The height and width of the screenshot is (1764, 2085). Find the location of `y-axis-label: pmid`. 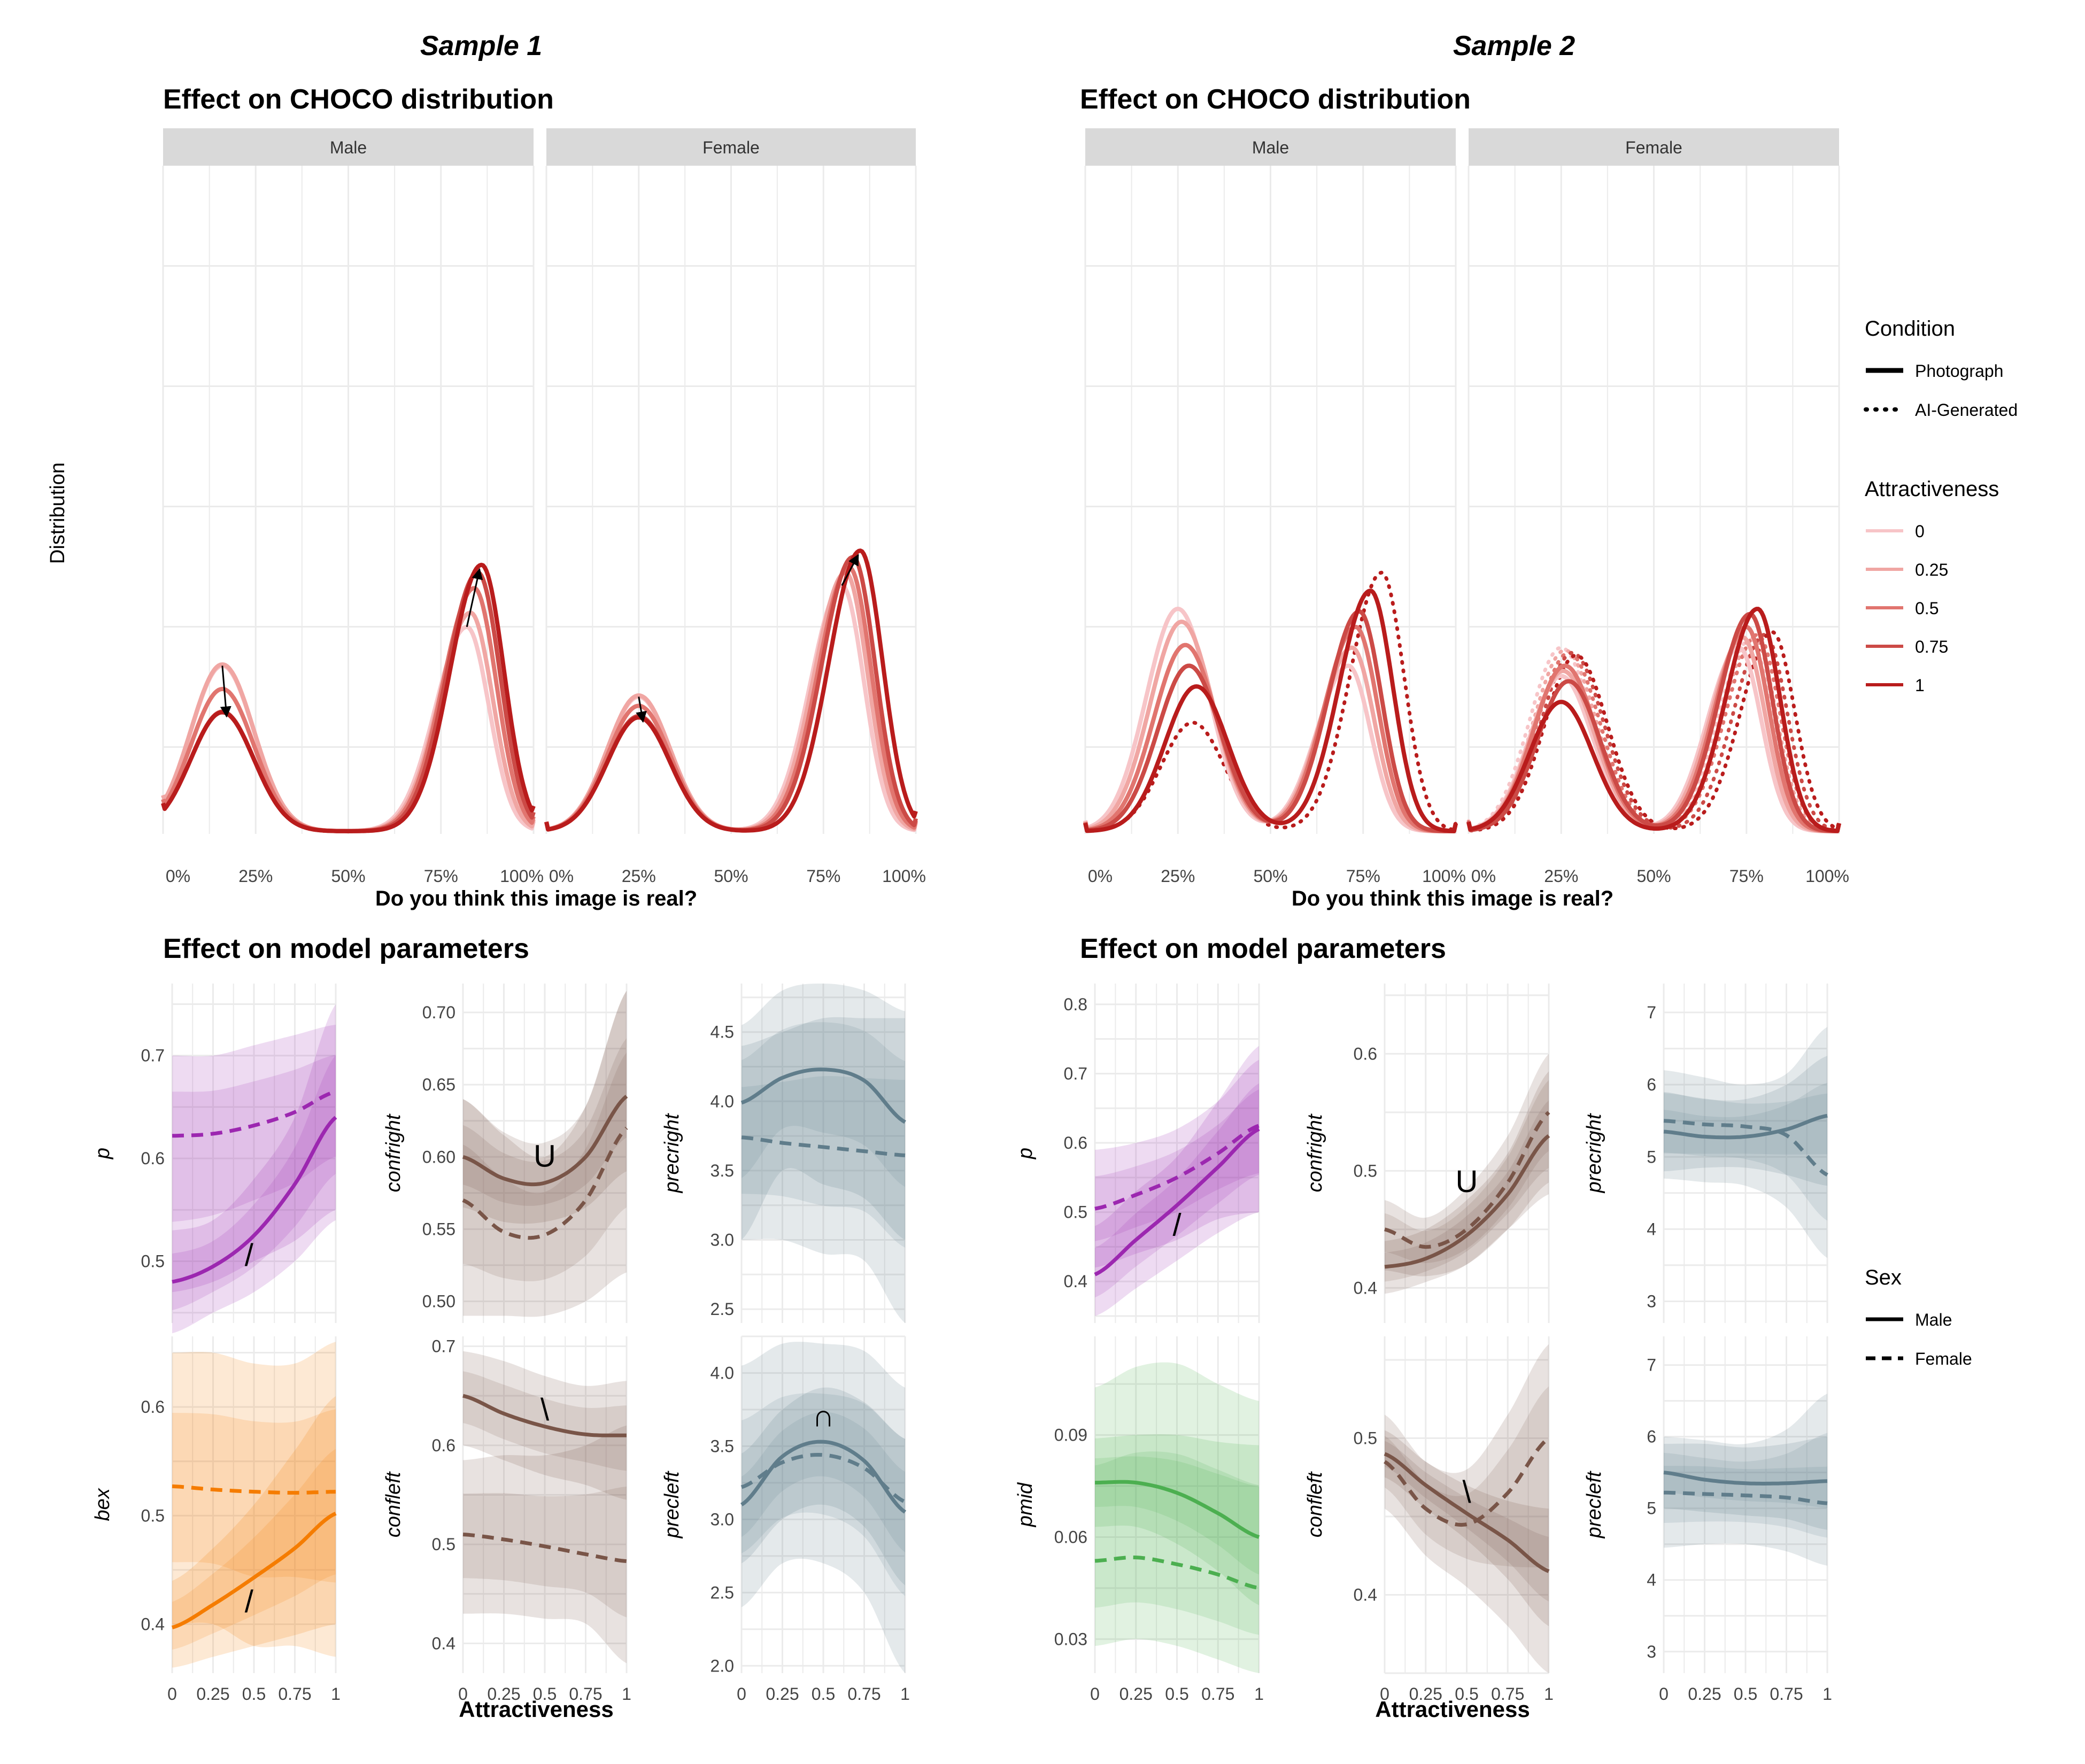

y-axis-label: pmid is located at coordinates (1025, 1504).